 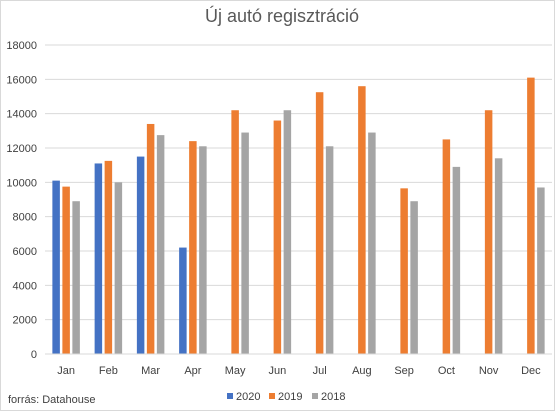 What do you see at coordinates (235, 232) in the screenshot?
I see `bar-2019-may` at bounding box center [235, 232].